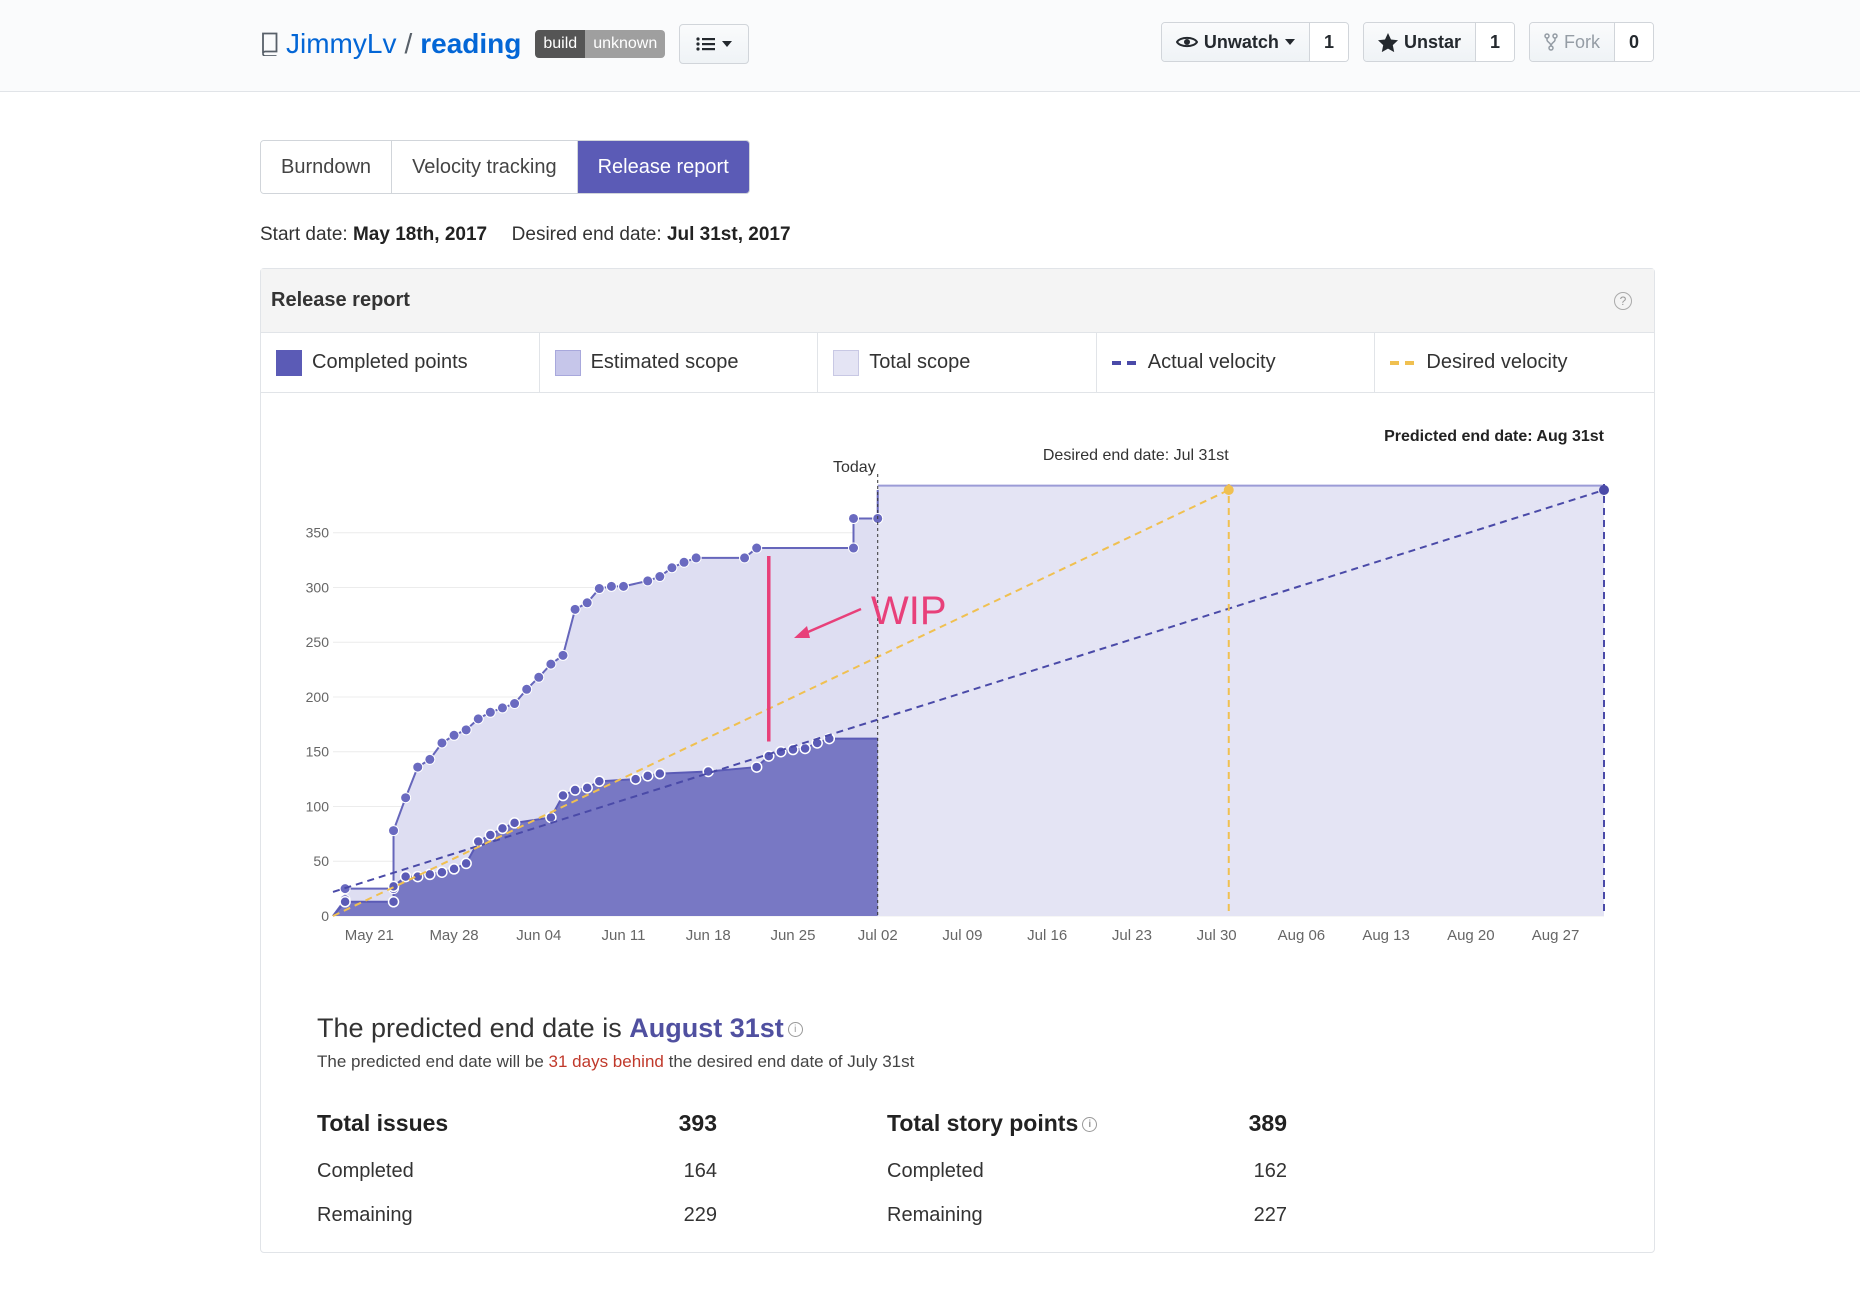 The image size is (1860, 1296). I want to click on y-tick-label: 350, so click(318, 533).